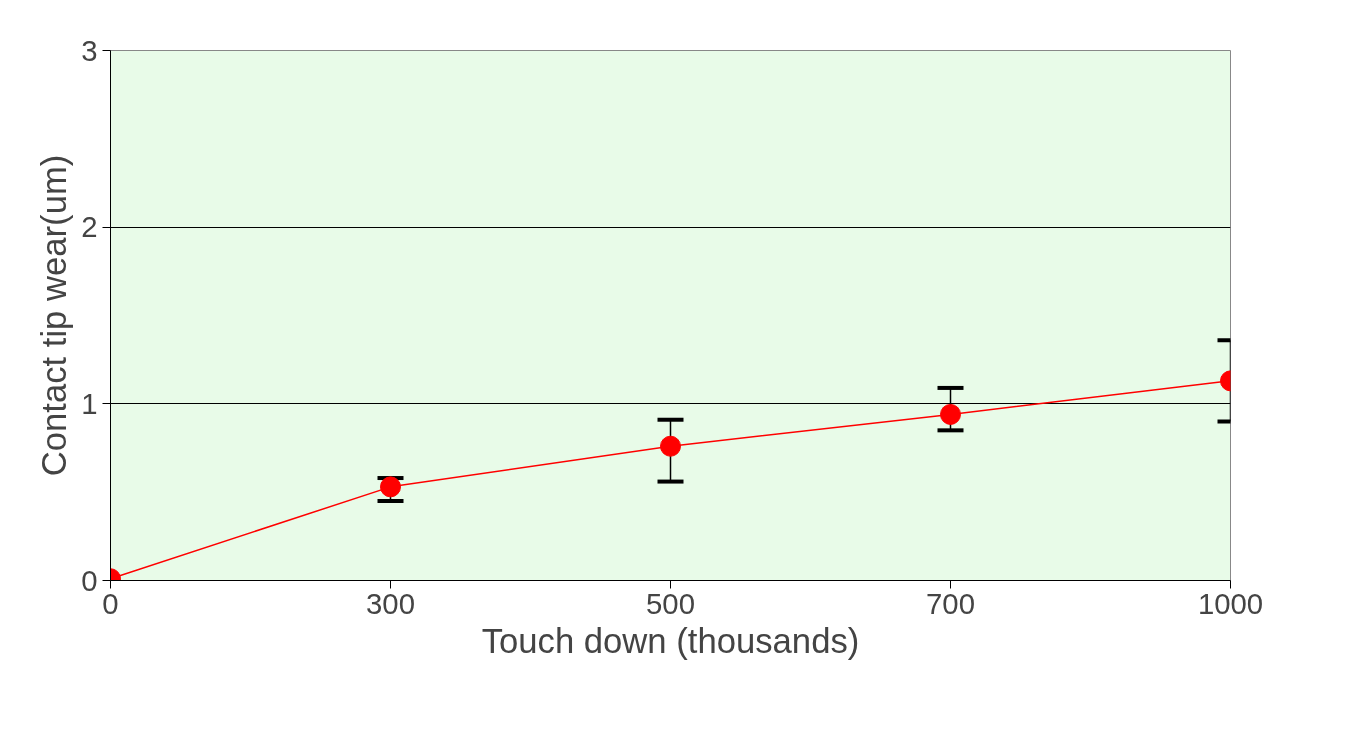 The height and width of the screenshot is (747, 1368). I want to click on y-tick-label: 0, so click(89, 580).